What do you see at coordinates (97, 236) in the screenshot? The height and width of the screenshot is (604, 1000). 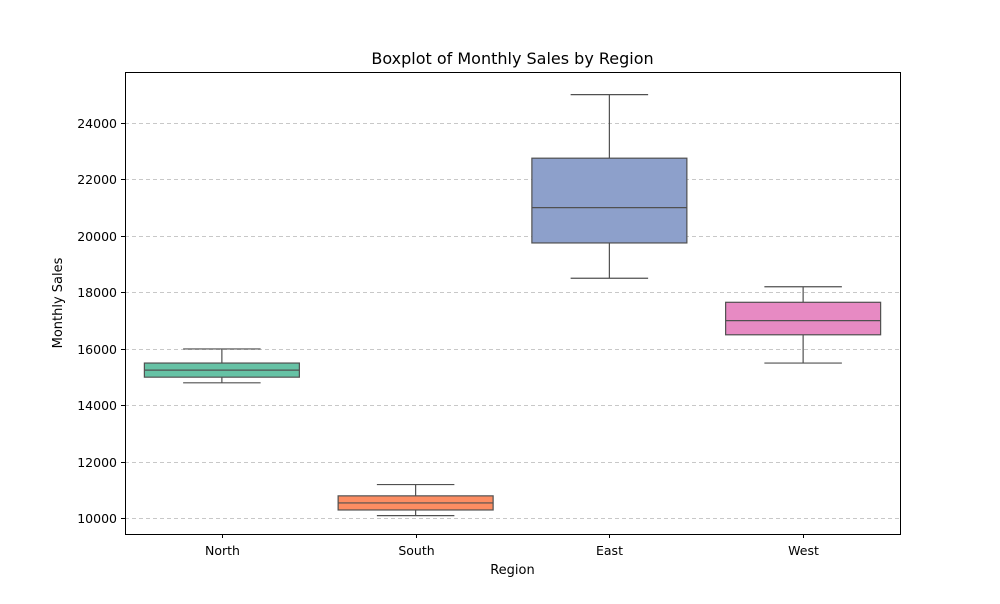 I see `y-tick-label: 20000` at bounding box center [97, 236].